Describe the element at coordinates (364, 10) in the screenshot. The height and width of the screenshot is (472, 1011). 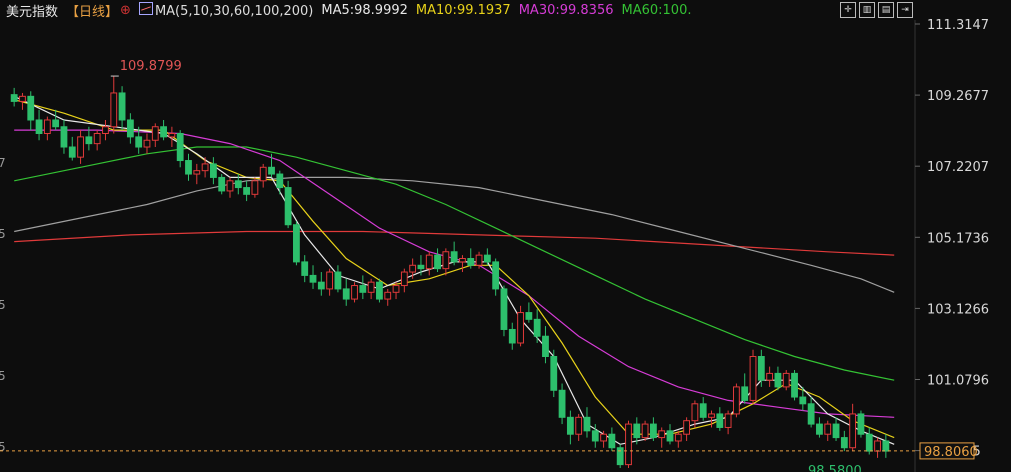
I see `ma5-value: MA5:98.9992` at that location.